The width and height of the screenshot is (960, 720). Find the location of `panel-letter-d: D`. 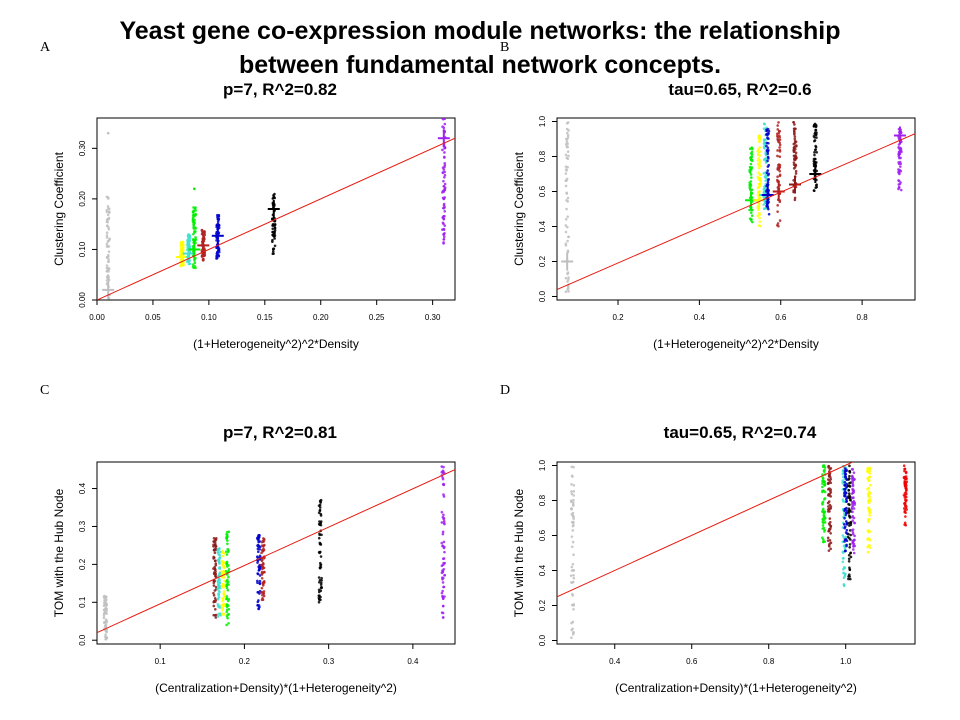

panel-letter-d: D is located at coordinates (505, 390).